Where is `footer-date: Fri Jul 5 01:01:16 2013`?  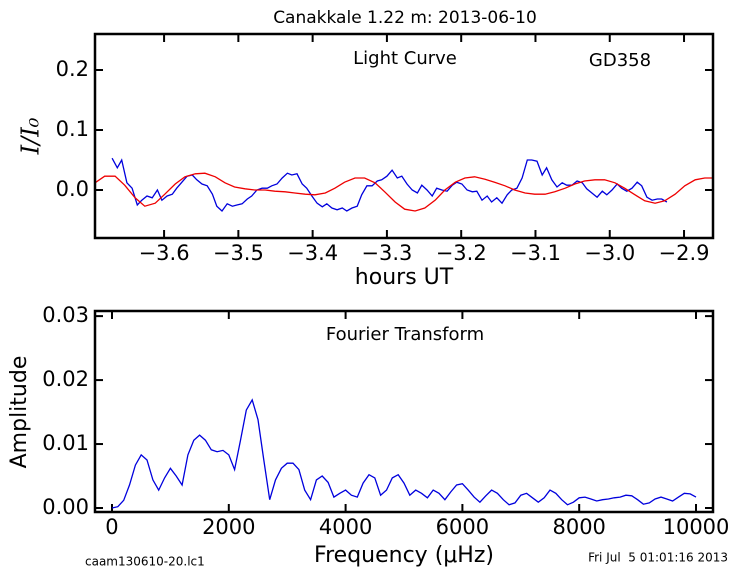 footer-date: Fri Jul 5 01:01:16 2013 is located at coordinates (658, 558).